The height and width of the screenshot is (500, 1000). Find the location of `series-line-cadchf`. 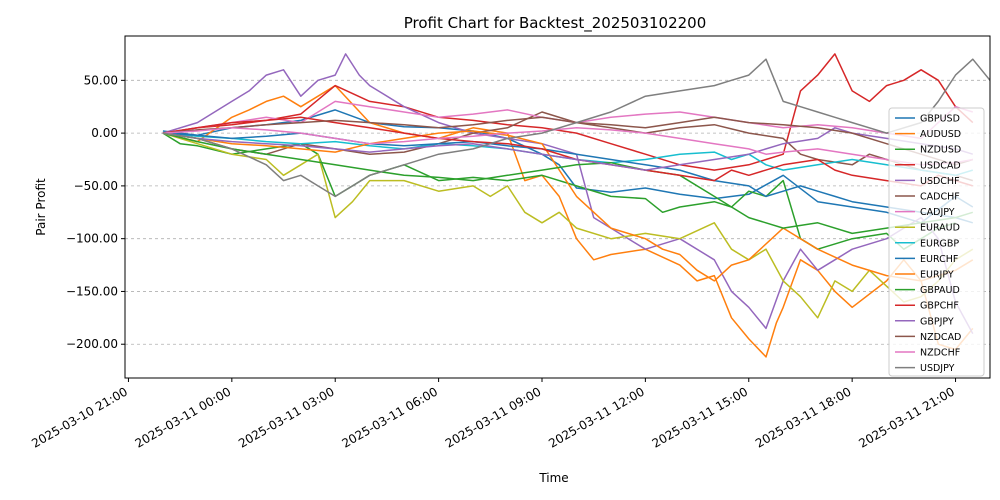

series-line-cadchf is located at coordinates (568, 146).